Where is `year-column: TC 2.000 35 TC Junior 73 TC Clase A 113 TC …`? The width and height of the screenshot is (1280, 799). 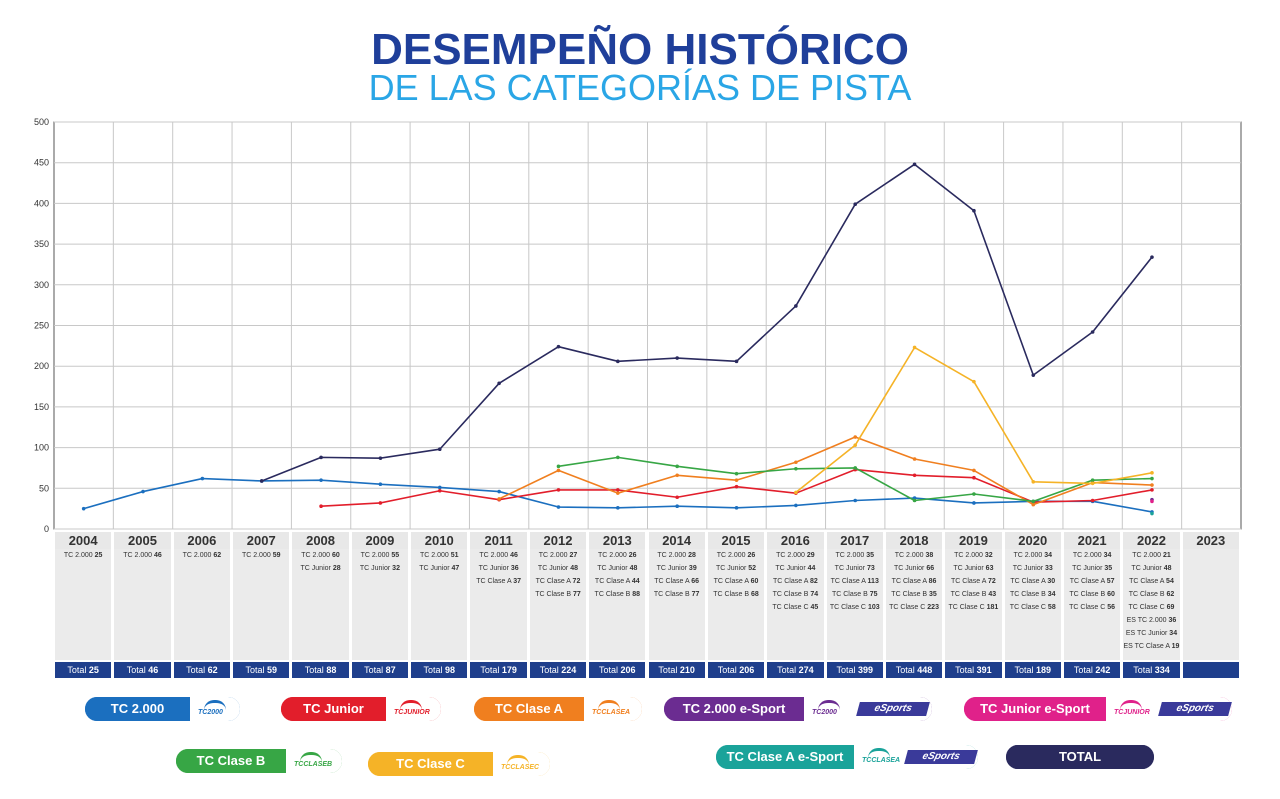 year-column: TC 2.000 35 TC Junior 73 TC Clase A 113 TC … is located at coordinates (854, 604).